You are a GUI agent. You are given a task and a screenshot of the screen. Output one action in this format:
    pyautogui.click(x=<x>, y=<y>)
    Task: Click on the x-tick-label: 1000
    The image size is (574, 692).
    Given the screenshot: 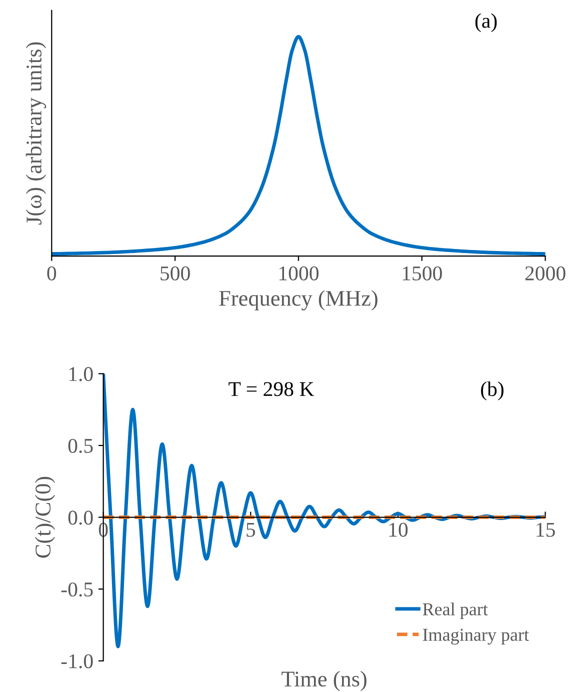 What is the action you would take?
    pyautogui.click(x=299, y=273)
    